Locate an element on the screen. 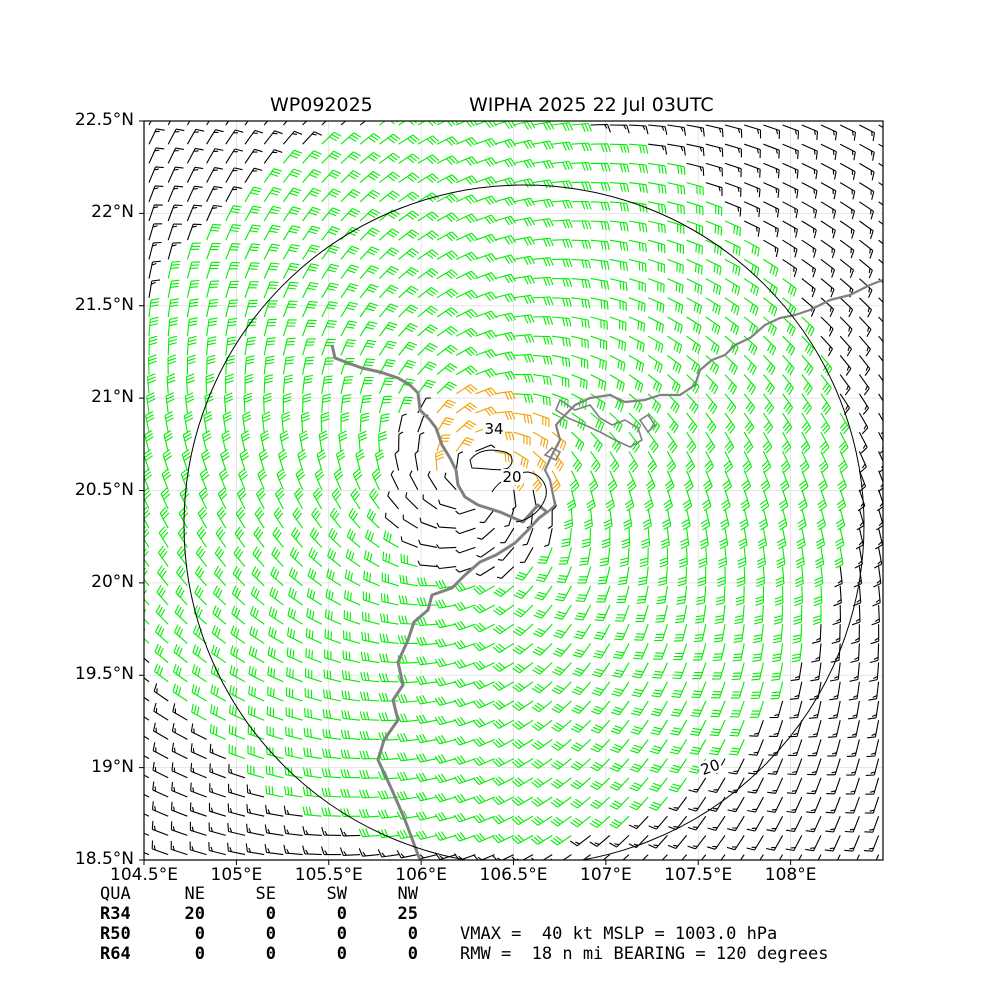  lon-tick-label: 107.5°E is located at coordinates (698, 875).